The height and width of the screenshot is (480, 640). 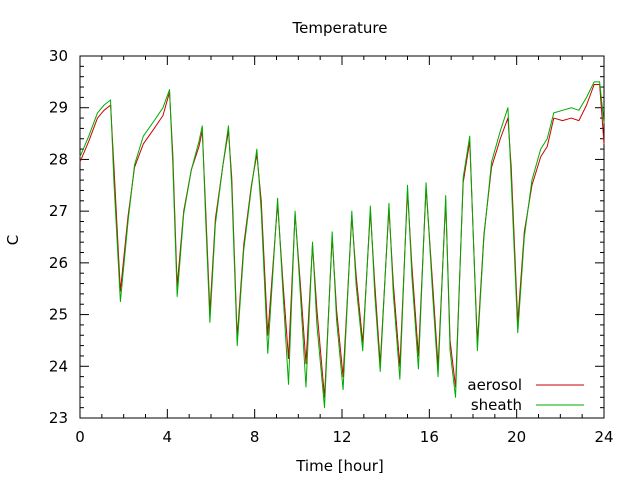 What do you see at coordinates (58, 211) in the screenshot?
I see `y-tick-label: 27` at bounding box center [58, 211].